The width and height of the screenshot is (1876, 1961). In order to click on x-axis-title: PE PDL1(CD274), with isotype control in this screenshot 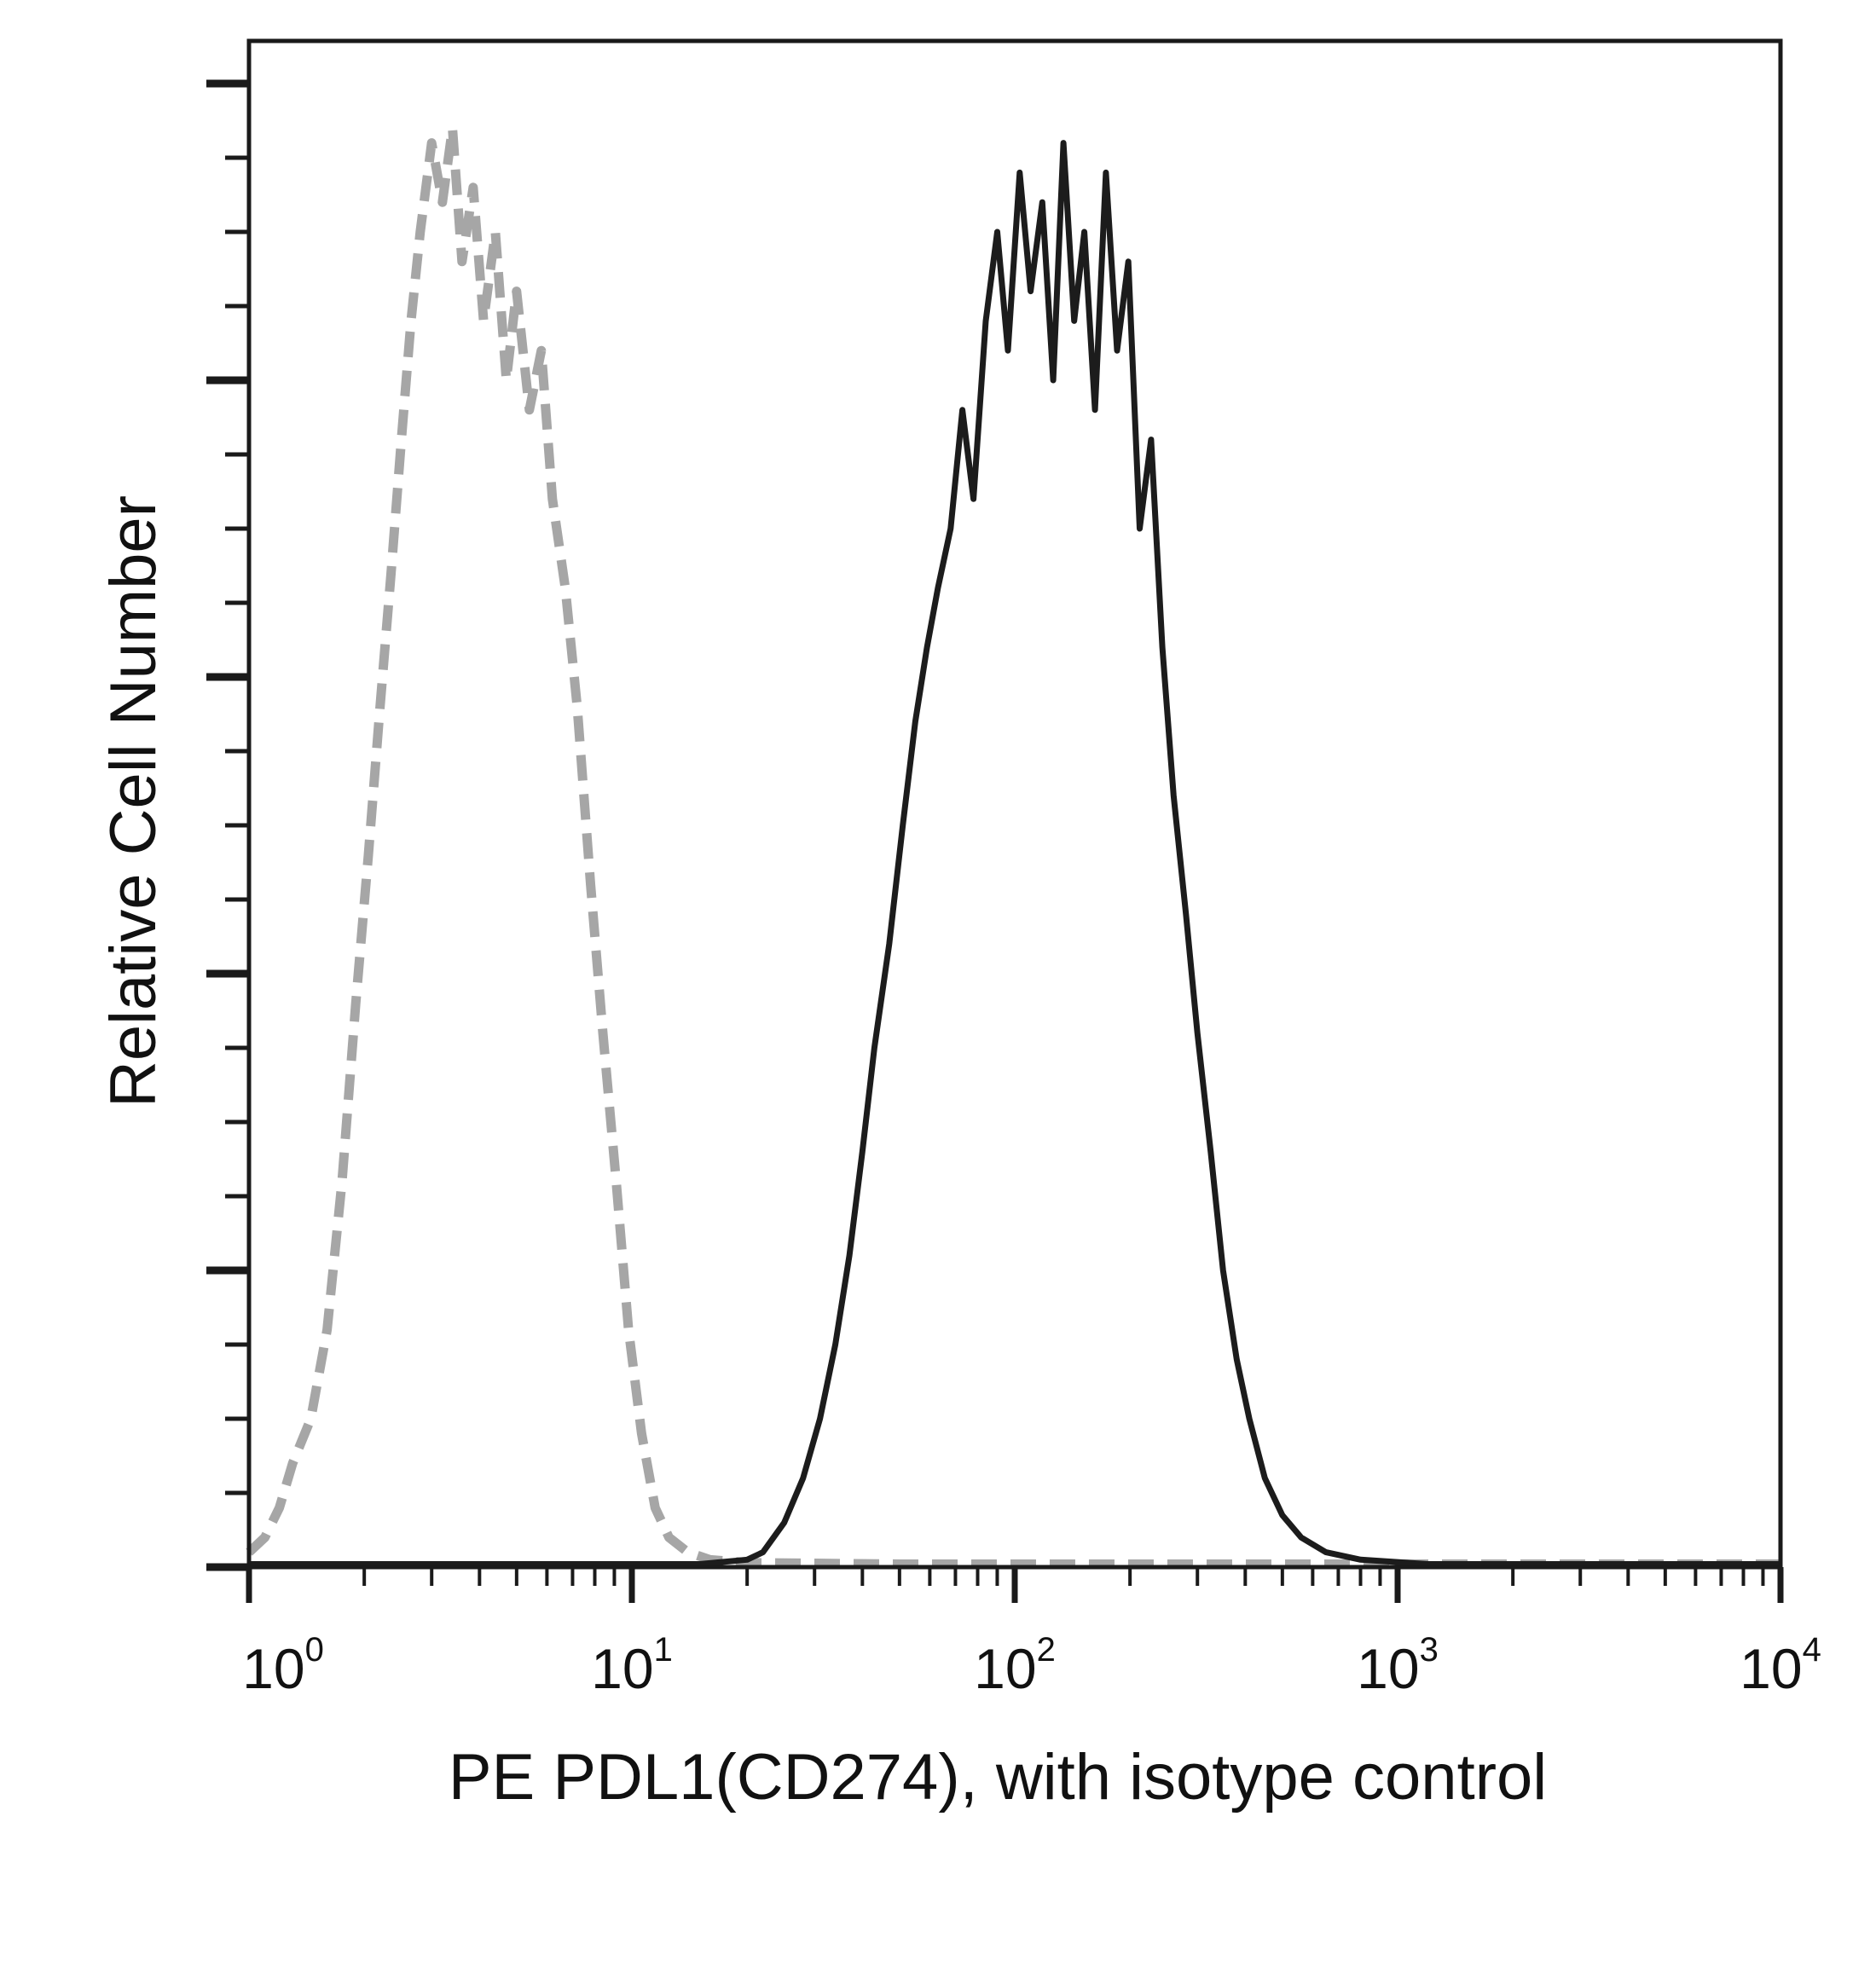, I will do `click(998, 1777)`.